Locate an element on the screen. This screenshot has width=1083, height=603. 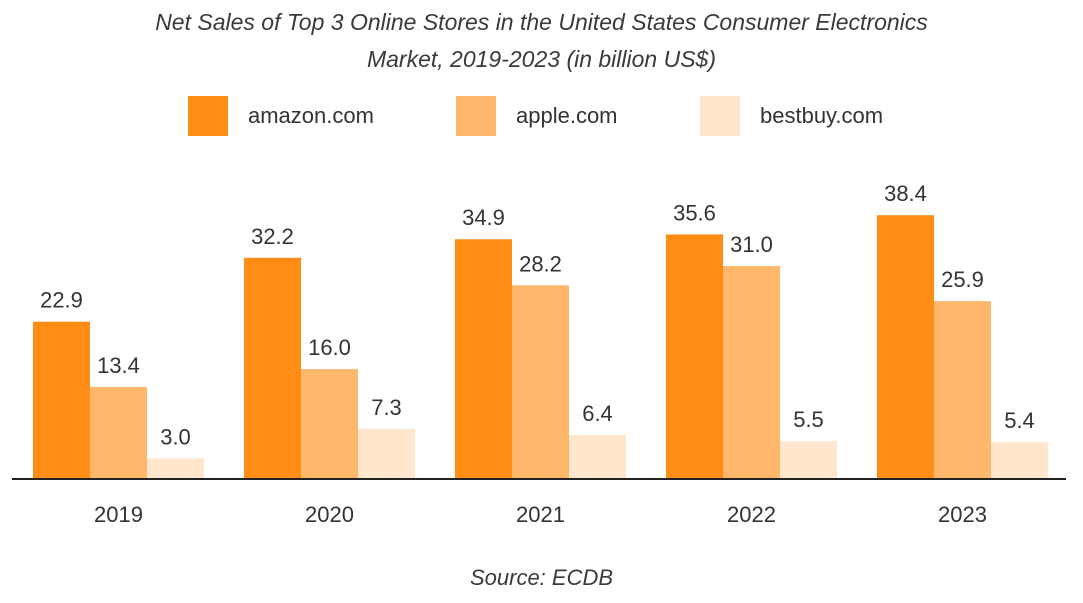
data-label-bestbuy-2019: 3.0 is located at coordinates (175, 436).